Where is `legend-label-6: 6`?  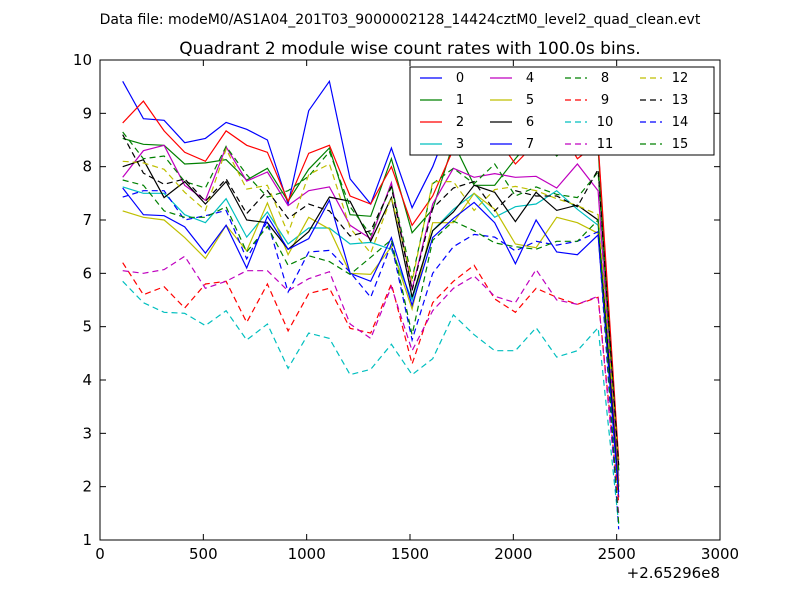 legend-label-6: 6 is located at coordinates (530, 122).